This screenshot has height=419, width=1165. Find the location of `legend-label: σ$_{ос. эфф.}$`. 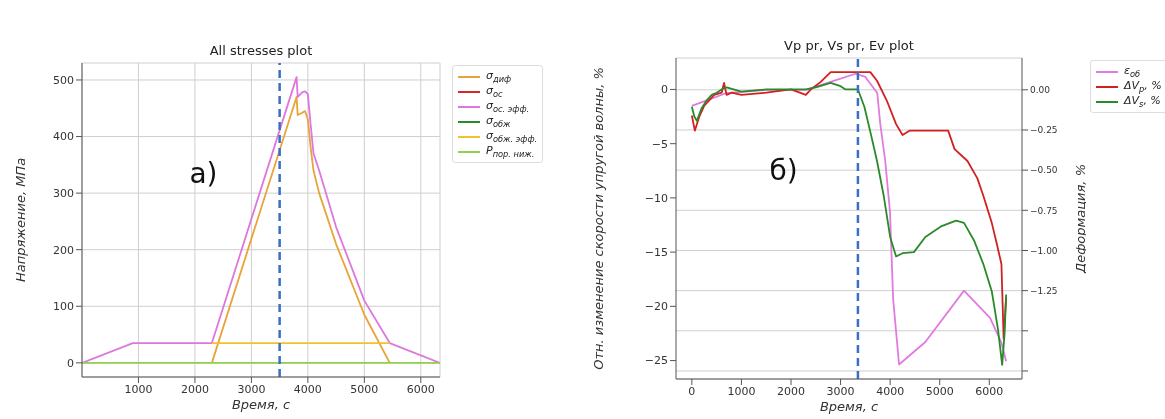

legend-label: σ$_{ос. эфф.}$ is located at coordinates (508, 106).